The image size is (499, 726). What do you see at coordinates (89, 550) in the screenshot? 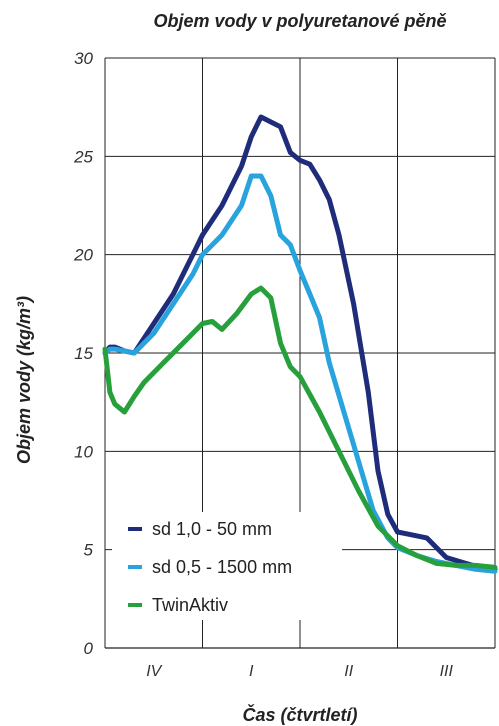
I see `y-tick-label: 5` at bounding box center [89, 550].